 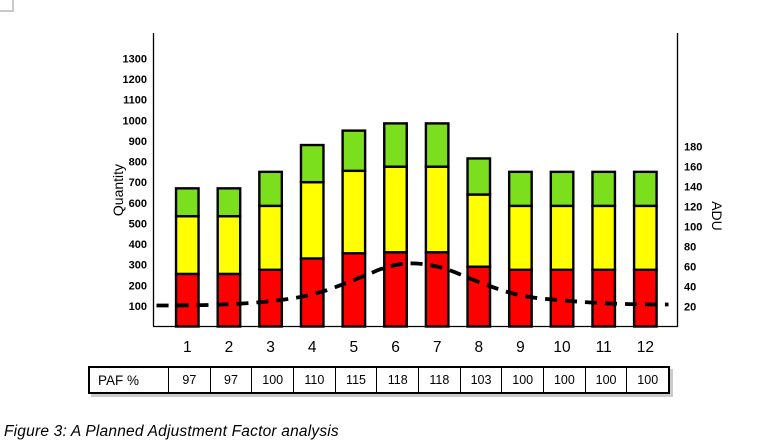 What do you see at coordinates (119, 380) in the screenshot?
I see `paf-table-header-cell: PAF %` at bounding box center [119, 380].